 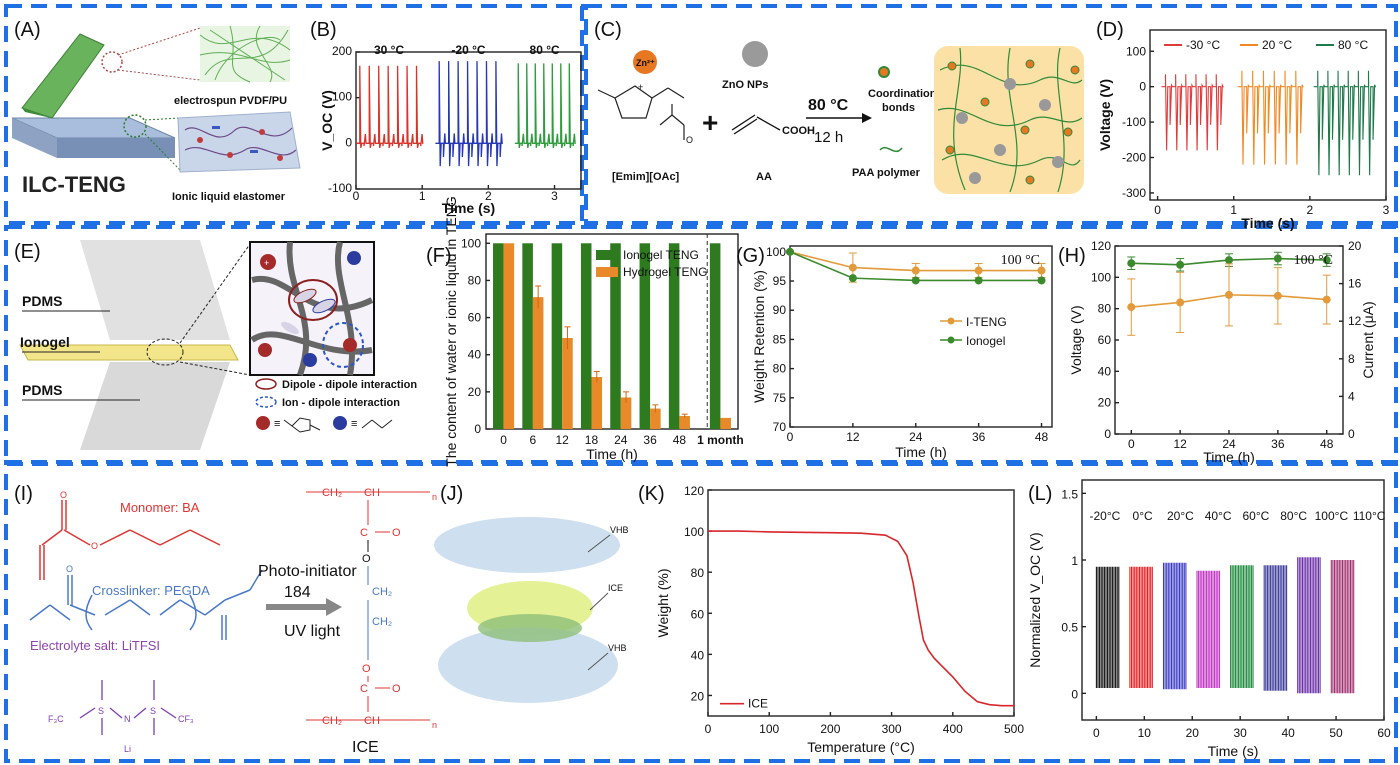 What do you see at coordinates (56, 719) in the screenshot?
I see `svg-text: F₃C` at bounding box center [56, 719].